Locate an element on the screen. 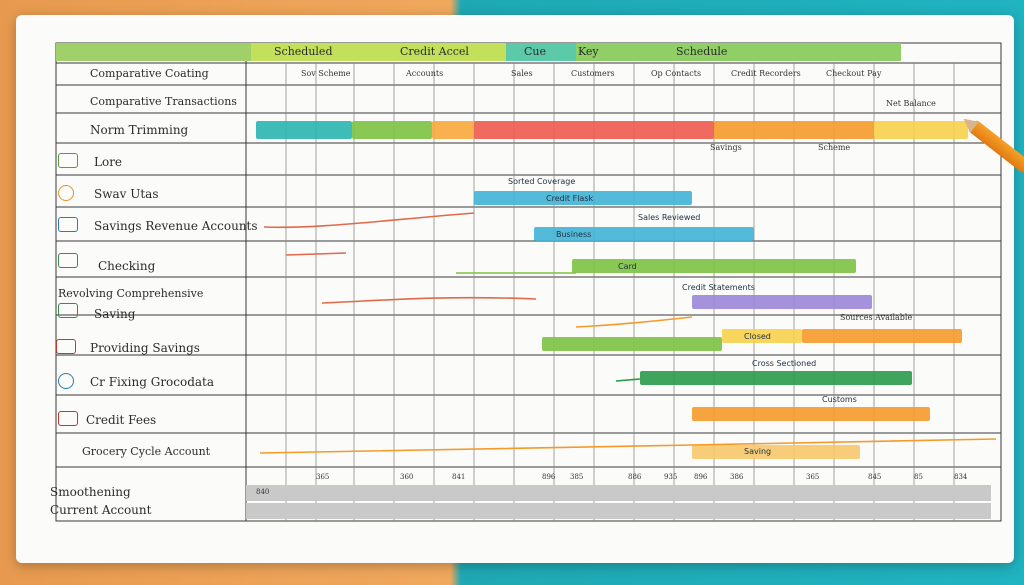 The height and width of the screenshot is (585, 1024). header-segment-2: Credit Accel is located at coordinates (434, 51).